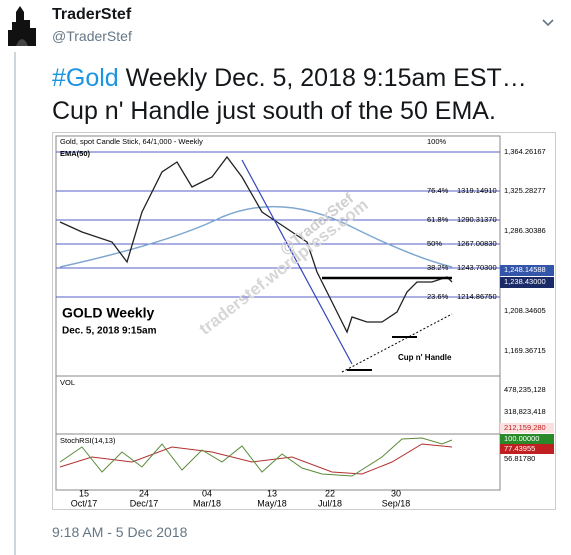 Image resolution: width=571 pixels, height=555 pixels. I want to click on x-month-label: Sep/18, so click(396, 503).